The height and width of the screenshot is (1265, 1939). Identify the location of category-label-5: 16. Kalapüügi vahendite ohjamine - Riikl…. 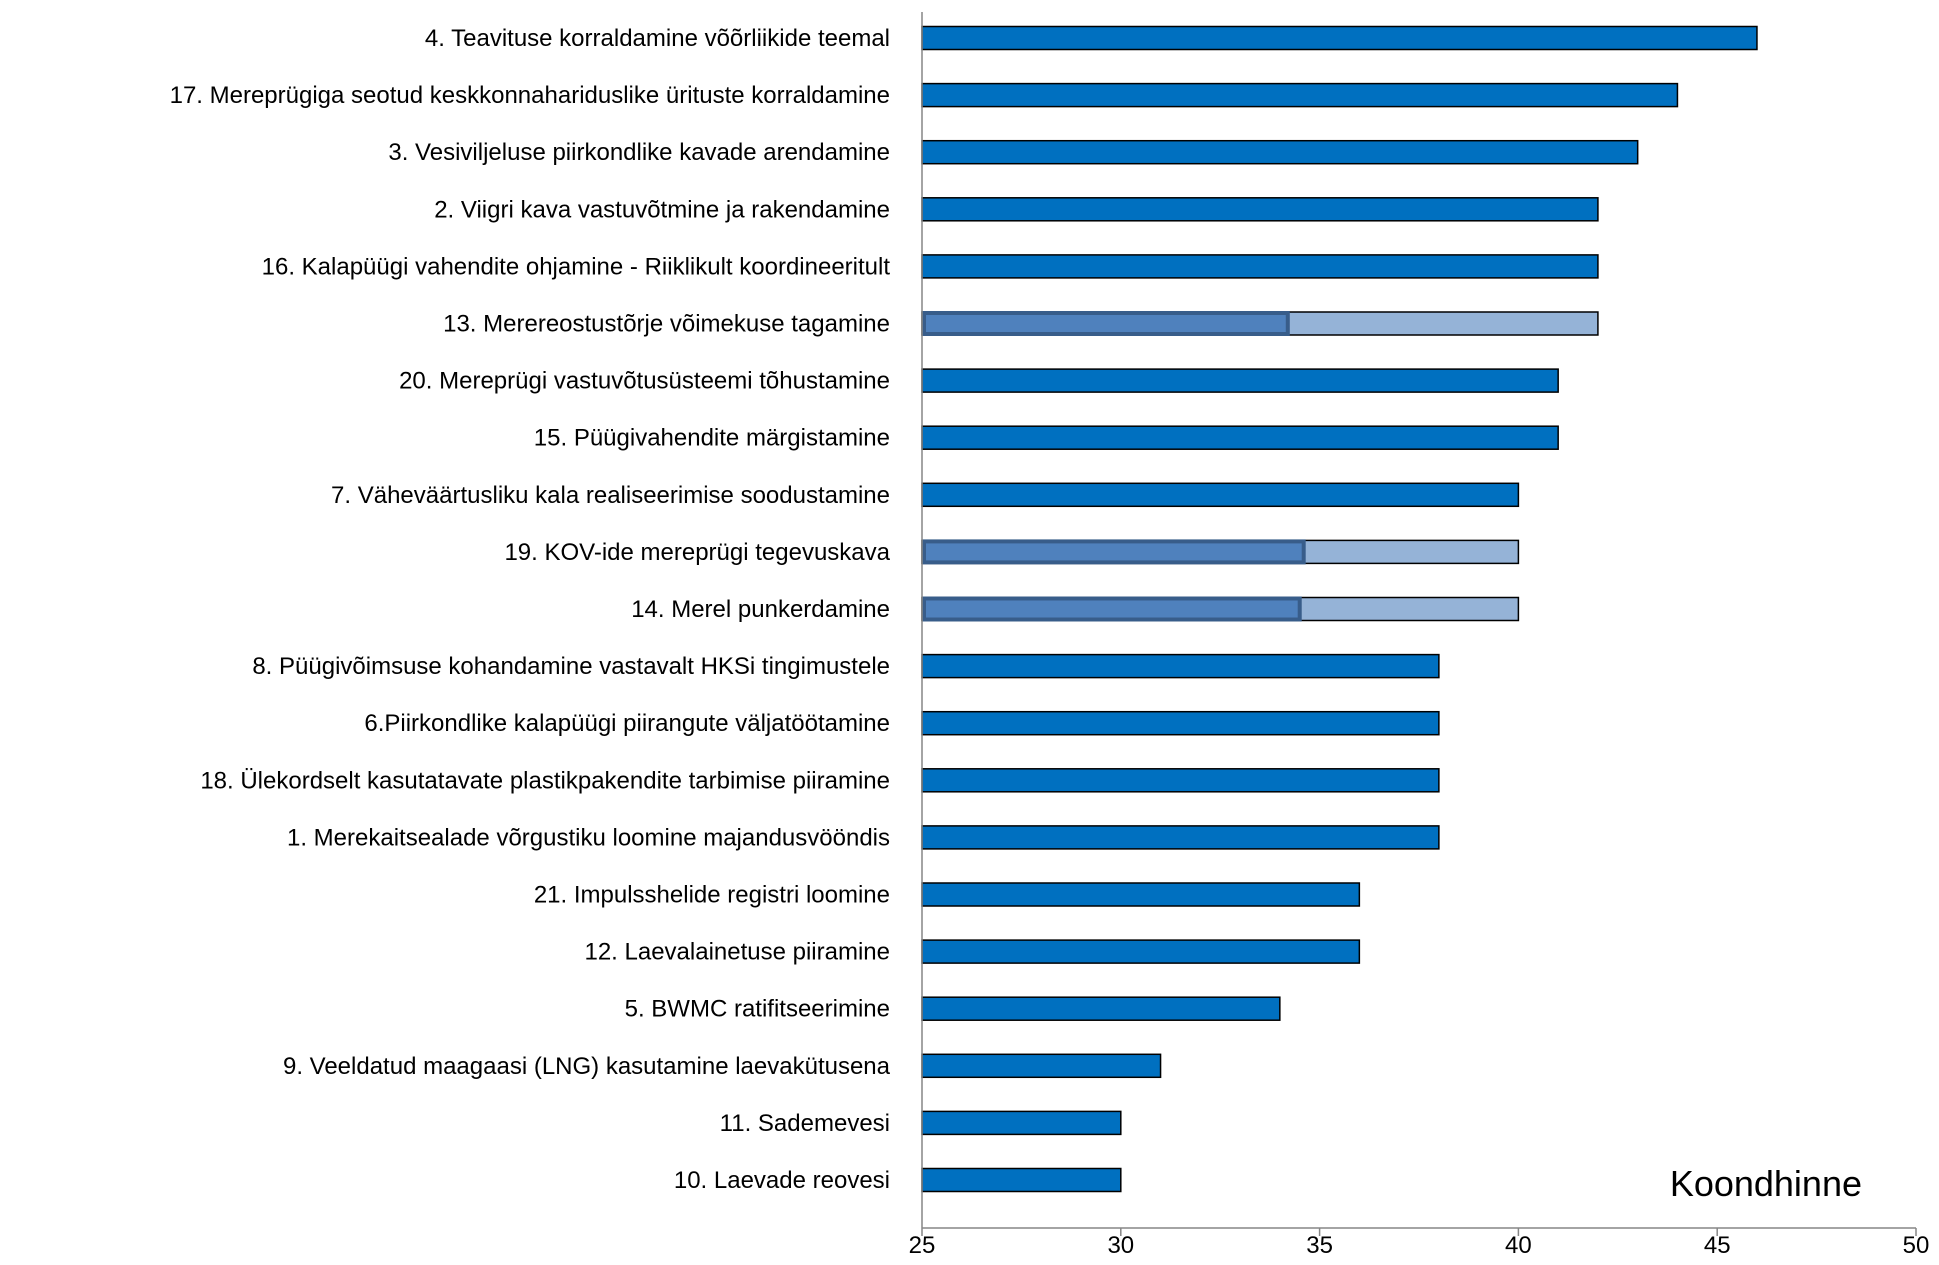
(576, 266).